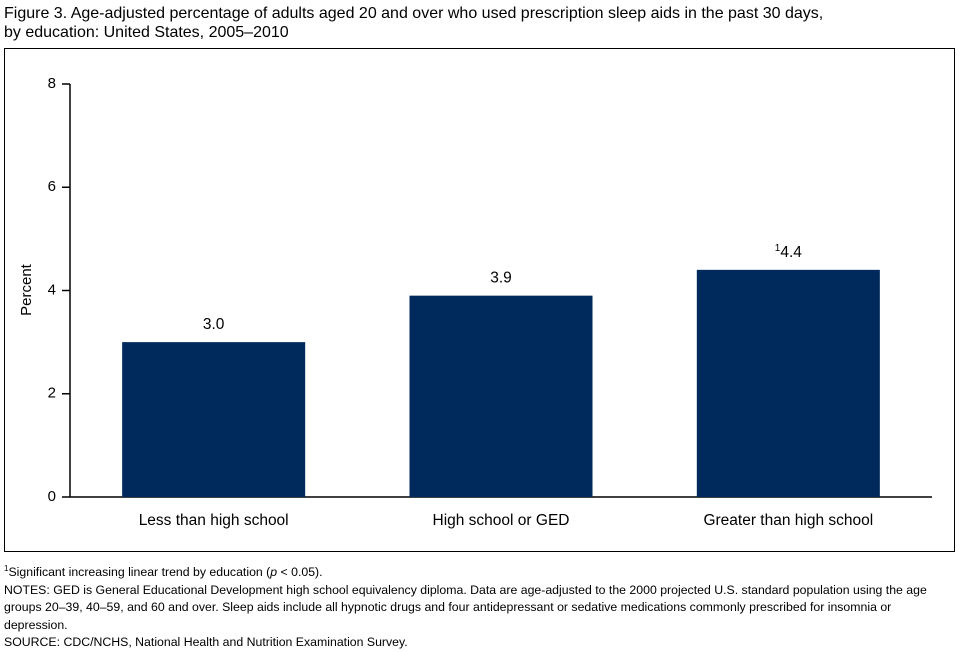  I want to click on x-tick-label: High school or GED, so click(501, 520).